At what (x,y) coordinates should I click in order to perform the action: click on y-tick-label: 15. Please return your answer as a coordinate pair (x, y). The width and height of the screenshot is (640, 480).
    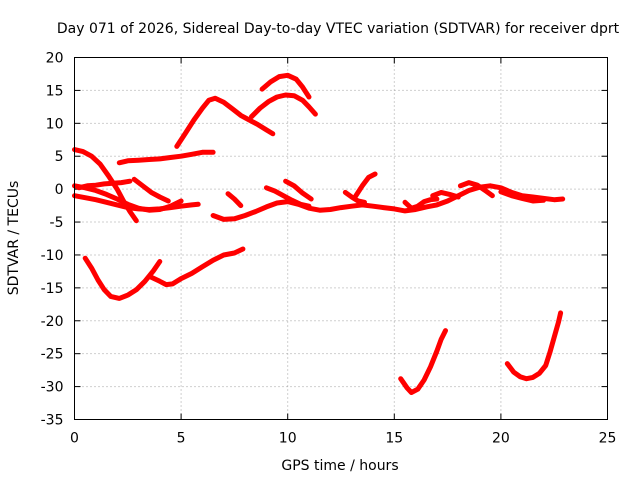
    Looking at the image, I should click on (55, 91).